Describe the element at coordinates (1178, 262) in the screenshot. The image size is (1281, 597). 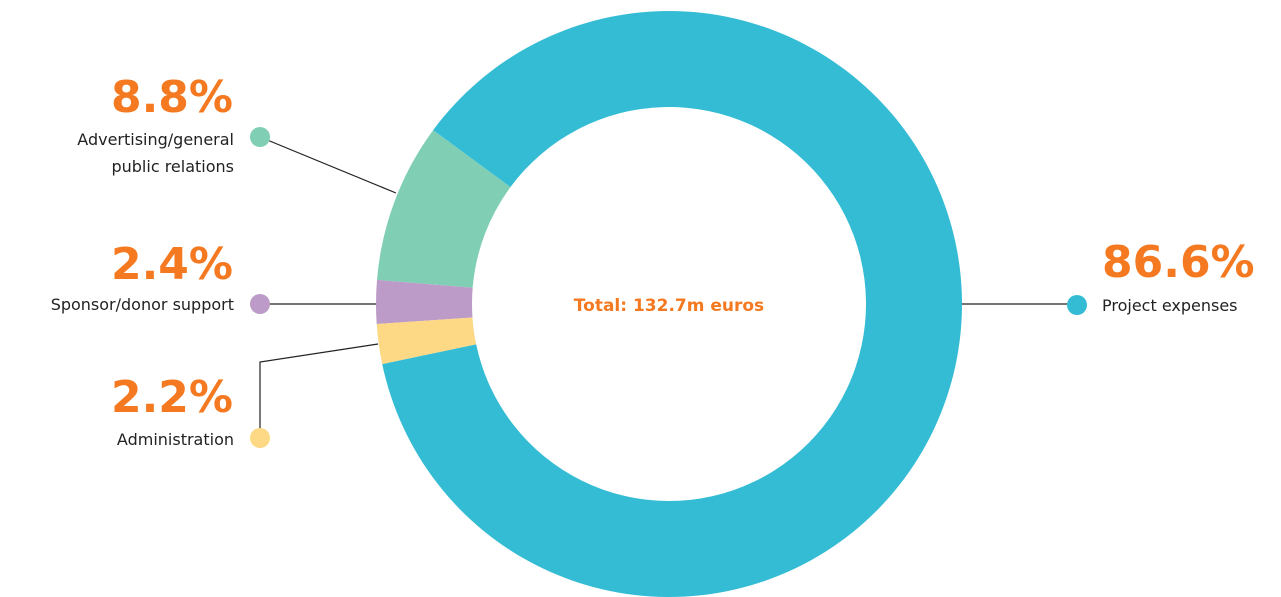
I see `value-label: 86.6%` at that location.